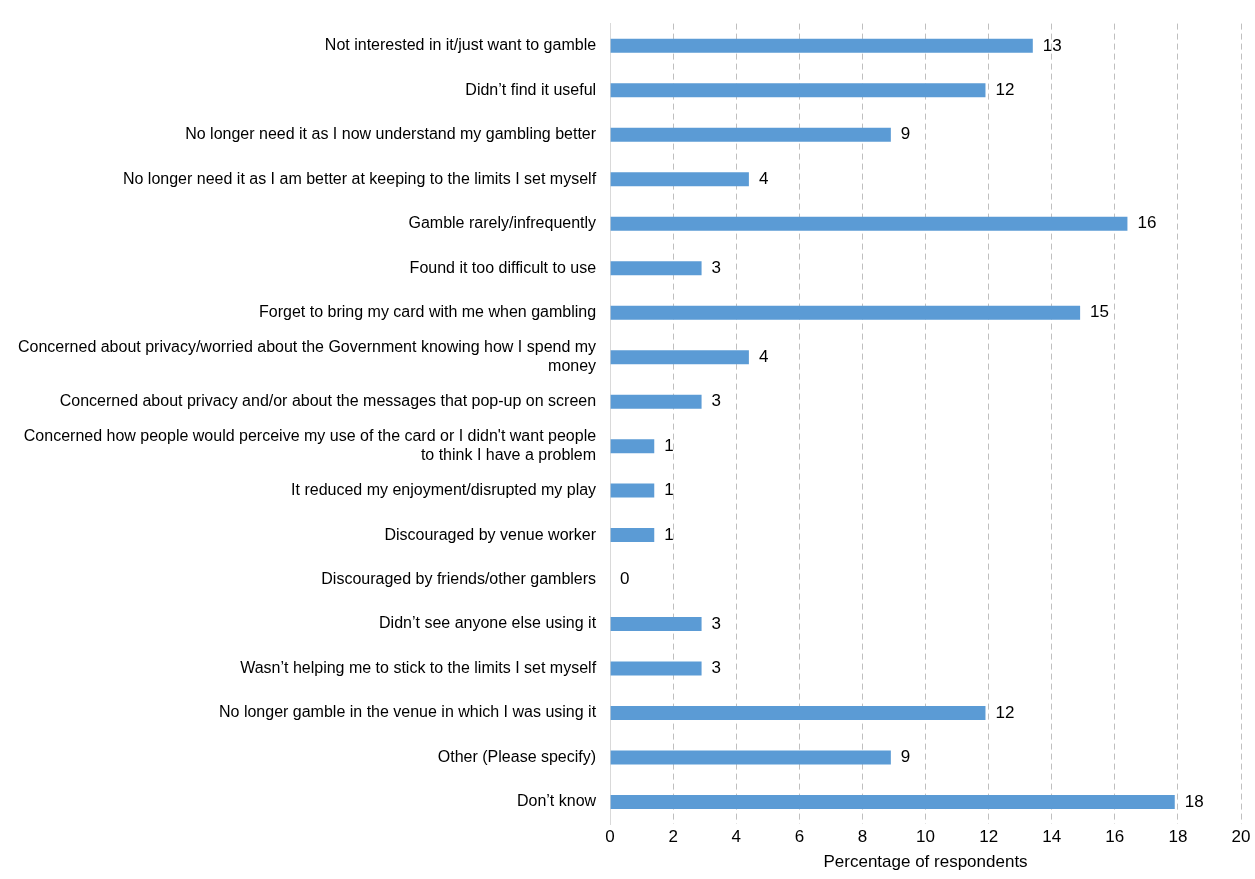 This screenshot has width=1255, height=879. I want to click on x-tick-label: 6, so click(799, 837).